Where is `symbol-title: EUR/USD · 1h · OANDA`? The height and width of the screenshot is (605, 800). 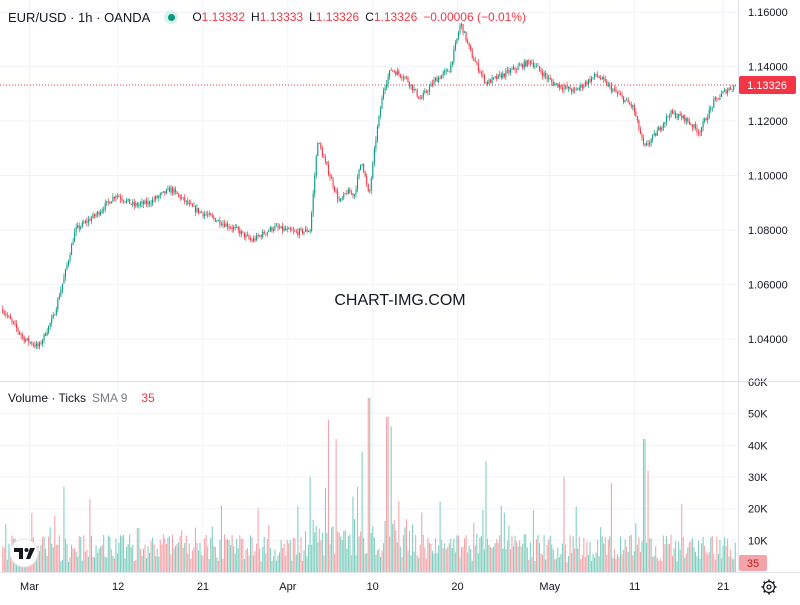
symbol-title: EUR/USD · 1h · OANDA is located at coordinates (79, 17).